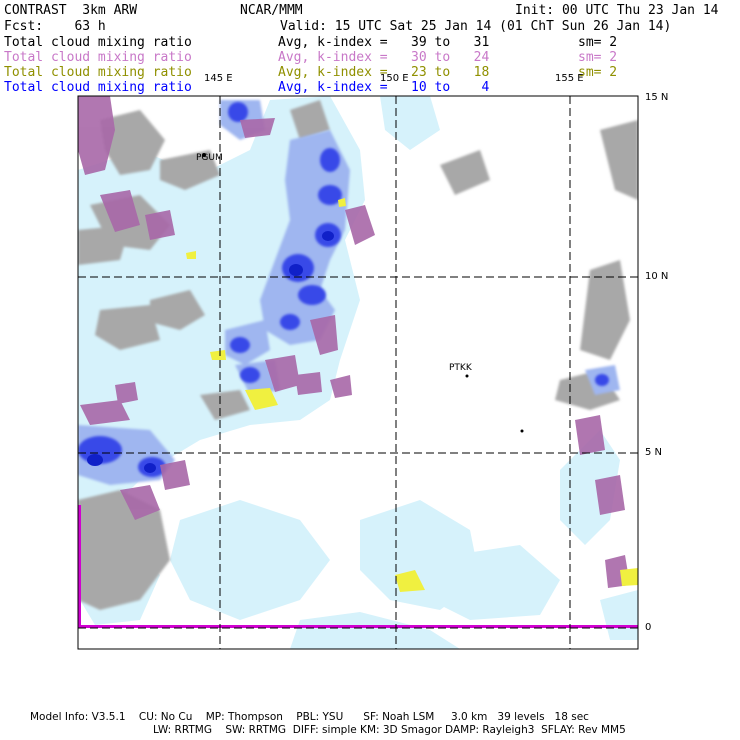 The height and width of the screenshot is (740, 740). I want to click on legend-name-1: Total cloud mixing ratio, so click(98, 42).